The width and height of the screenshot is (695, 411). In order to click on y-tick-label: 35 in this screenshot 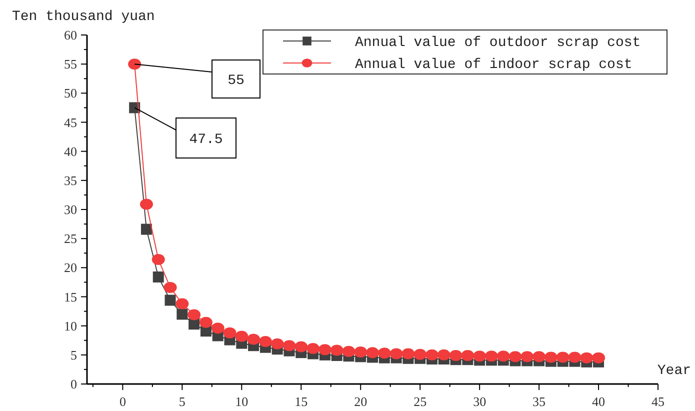, I will do `click(70, 180)`.